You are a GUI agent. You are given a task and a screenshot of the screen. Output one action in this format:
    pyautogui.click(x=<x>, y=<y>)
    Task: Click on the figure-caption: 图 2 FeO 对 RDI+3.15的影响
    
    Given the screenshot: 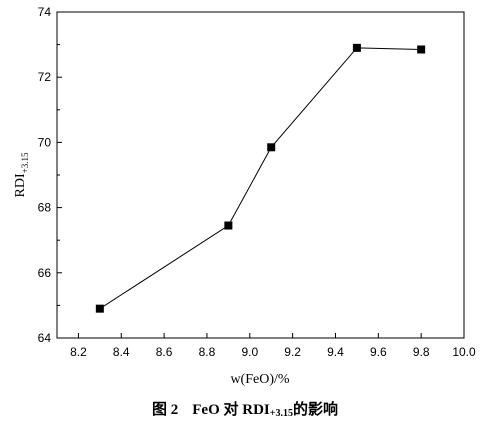 What is the action you would take?
    pyautogui.click(x=245, y=408)
    